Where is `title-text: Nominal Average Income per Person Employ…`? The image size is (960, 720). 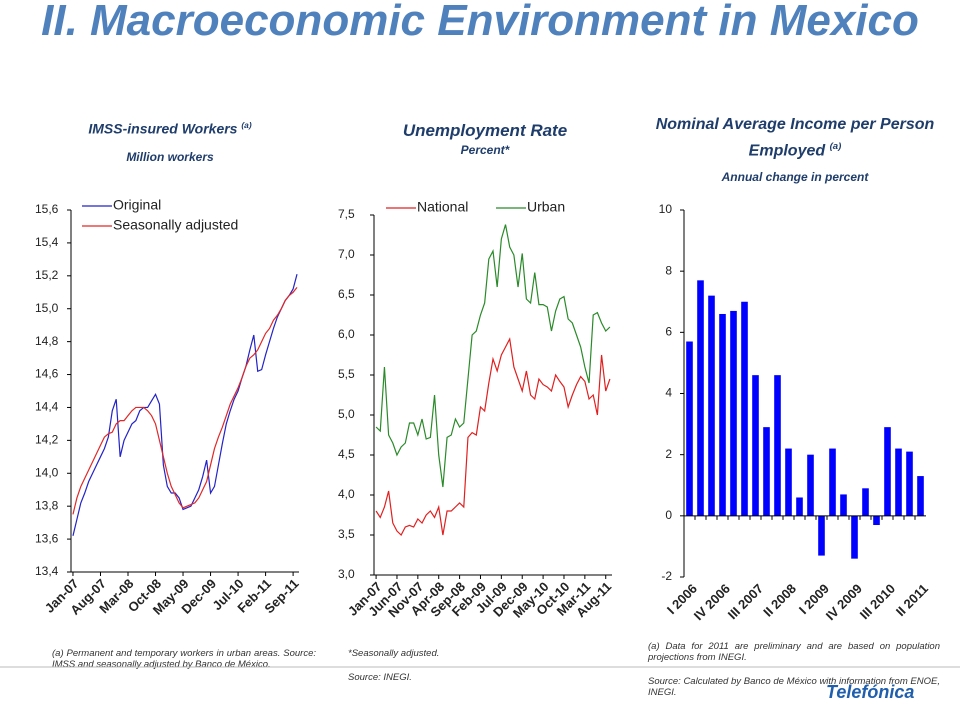 title-text: Nominal Average Income per Person Employ… is located at coordinates (795, 138).